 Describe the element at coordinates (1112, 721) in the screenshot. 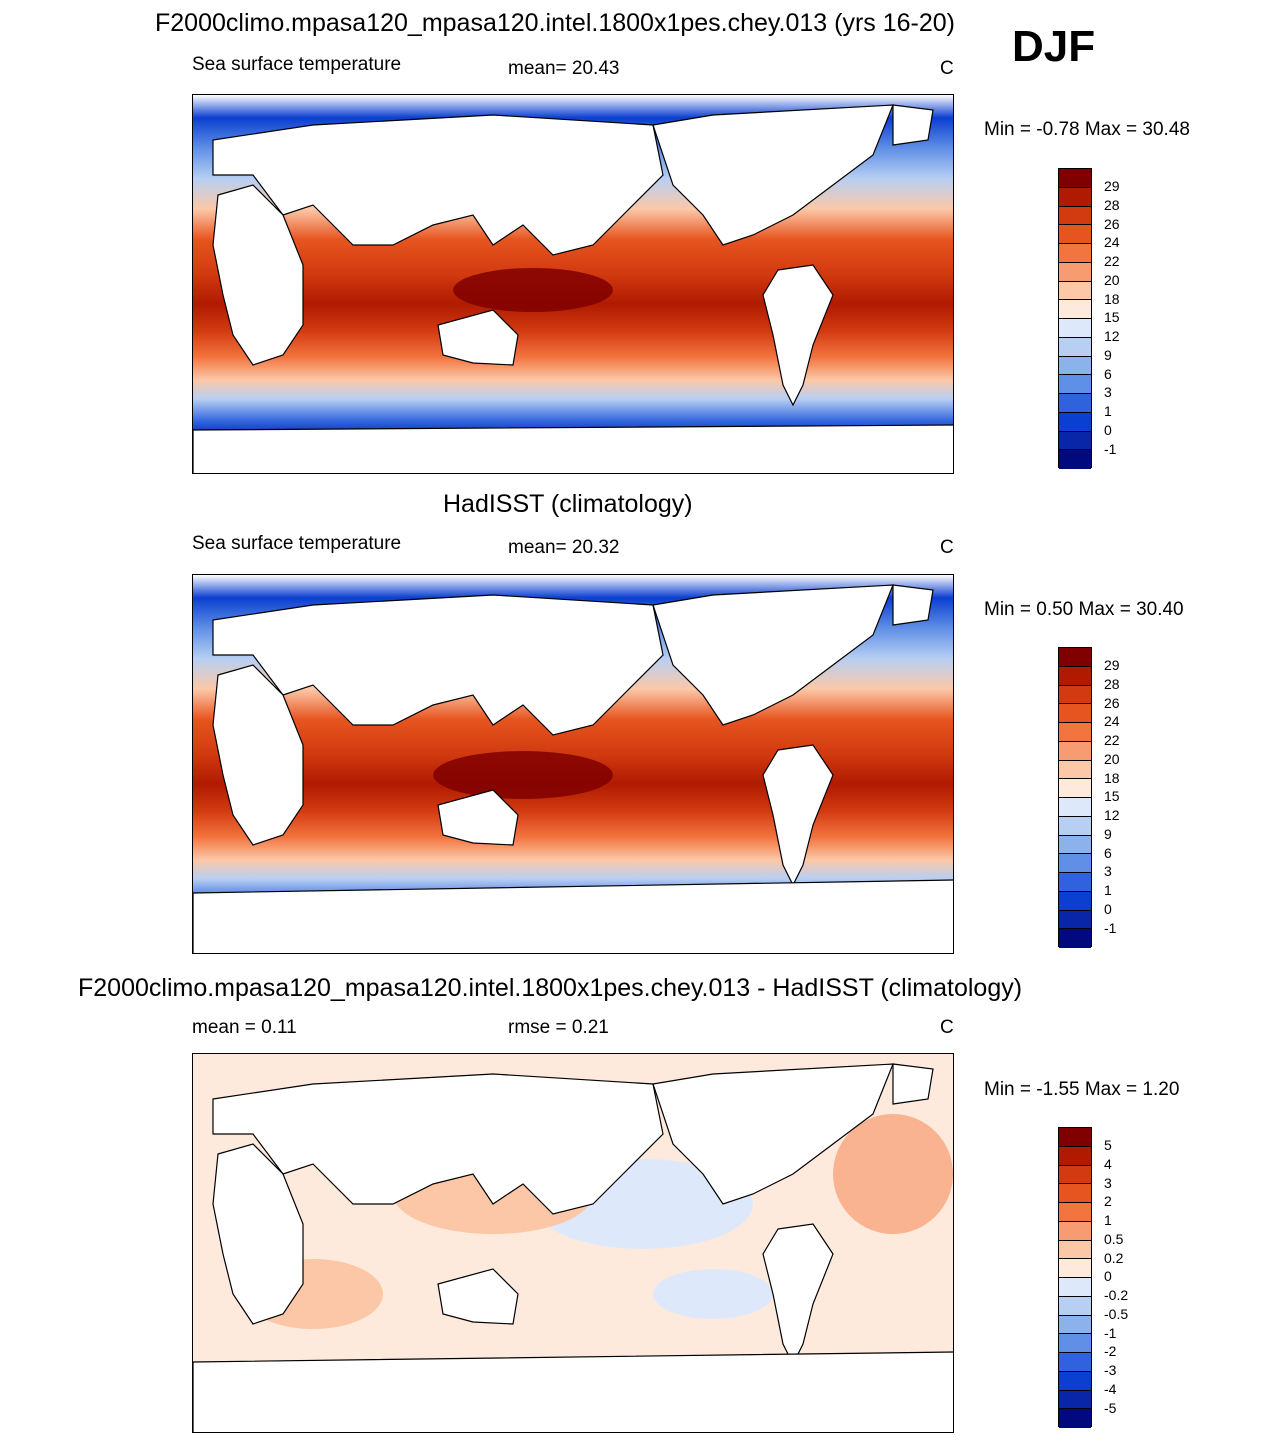

I see `panel2-cb-label: 24` at that location.